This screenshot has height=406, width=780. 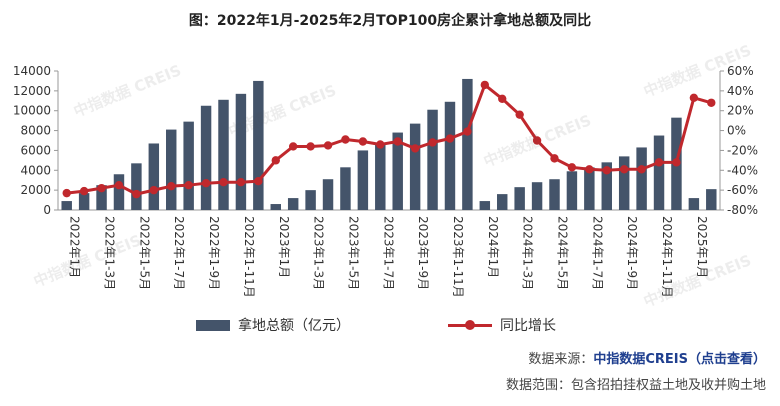 I want to click on x-tick-label: 2024年1-9月, so click(x=632, y=253).